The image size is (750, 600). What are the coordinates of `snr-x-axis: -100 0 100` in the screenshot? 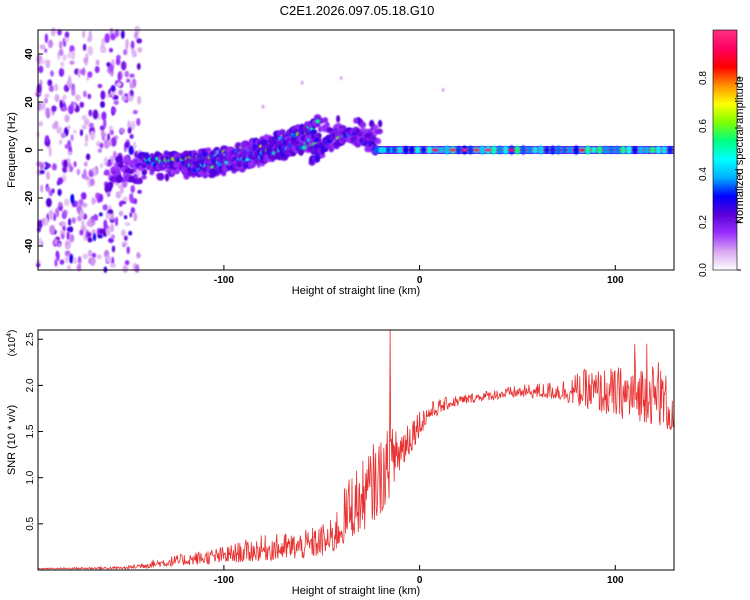 It's located at (419, 575).